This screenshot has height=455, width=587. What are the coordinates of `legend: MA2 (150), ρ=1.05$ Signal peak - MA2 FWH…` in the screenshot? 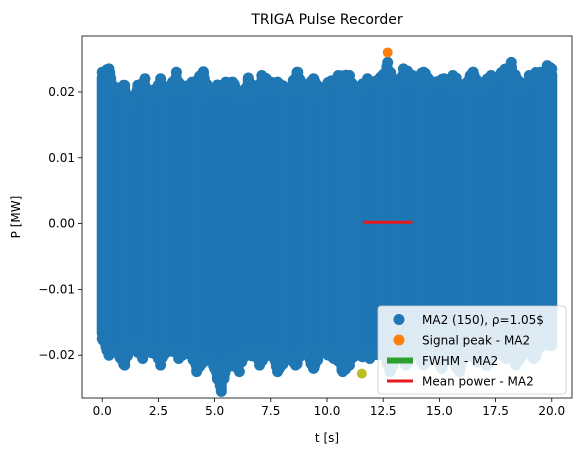 It's located at (472, 350).